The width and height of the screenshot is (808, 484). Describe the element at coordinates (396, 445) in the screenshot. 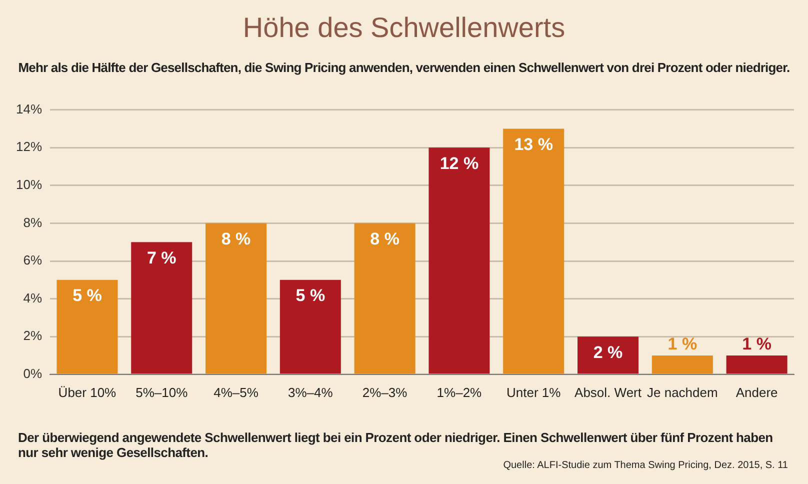

I see `text: Der überwiegend angewendete Schwellenwert liegt bei ein Prozent oder niedriger. Einen Schwellenwert über fünf Prozent haben nur sehr wenige Gesellschaften.` at that location.